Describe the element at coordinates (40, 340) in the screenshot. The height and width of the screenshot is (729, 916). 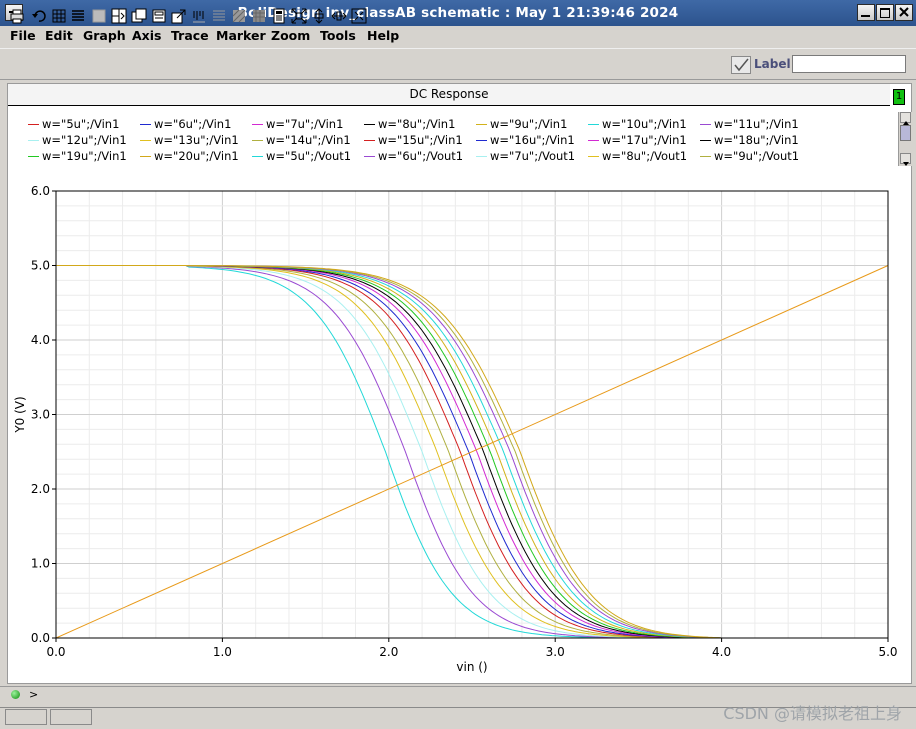
I see `y-tick-label: 4.0` at that location.